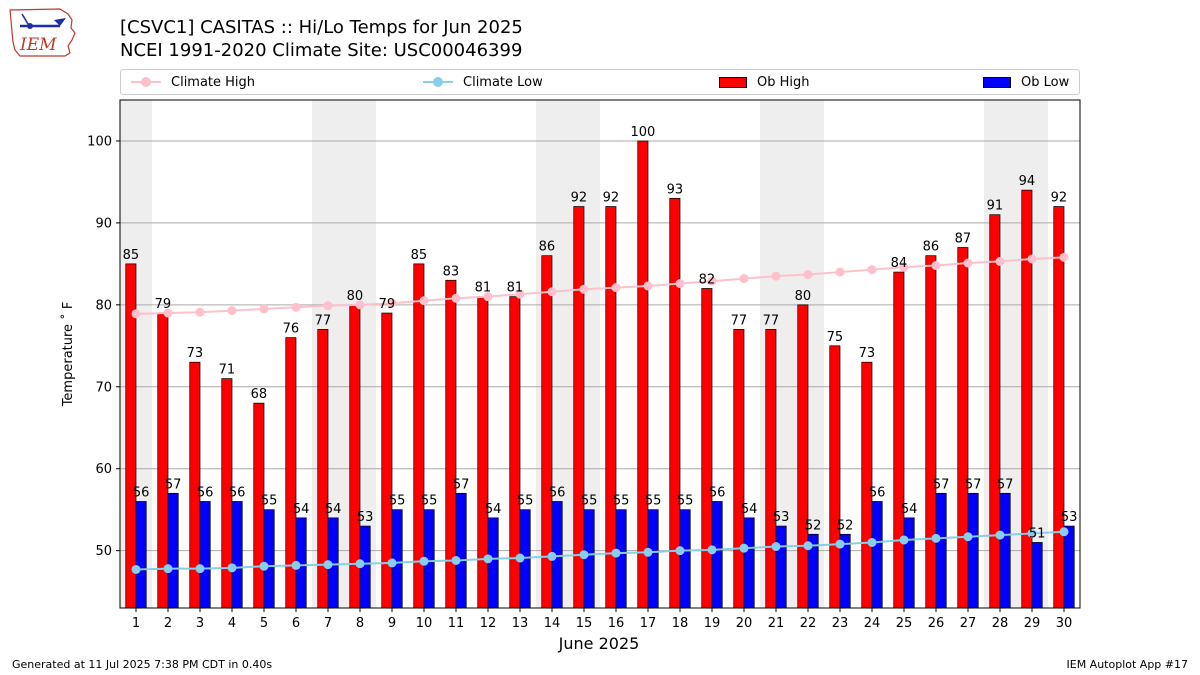 The width and height of the screenshot is (1200, 675). I want to click on y-tick-label-60: 60, so click(103, 469).